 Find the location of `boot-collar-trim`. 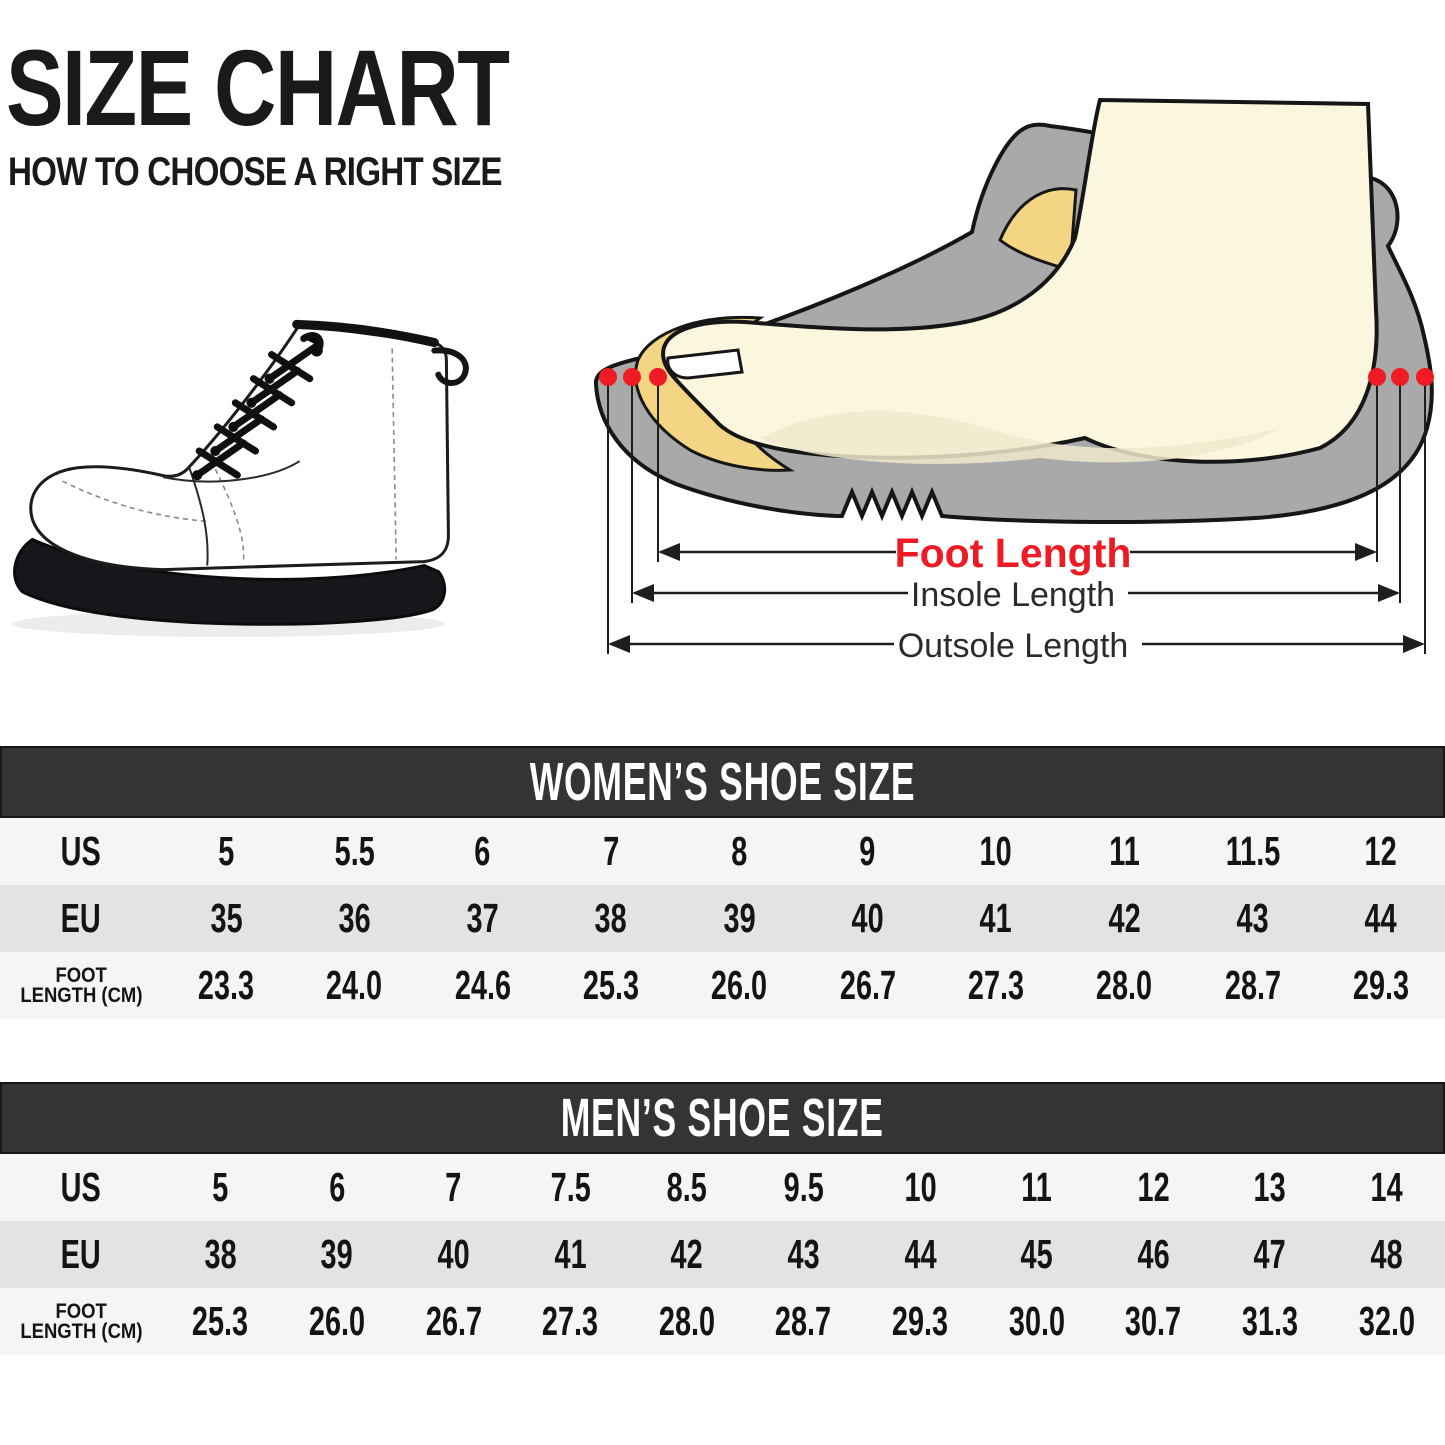

boot-collar-trim is located at coordinates (365, 333).